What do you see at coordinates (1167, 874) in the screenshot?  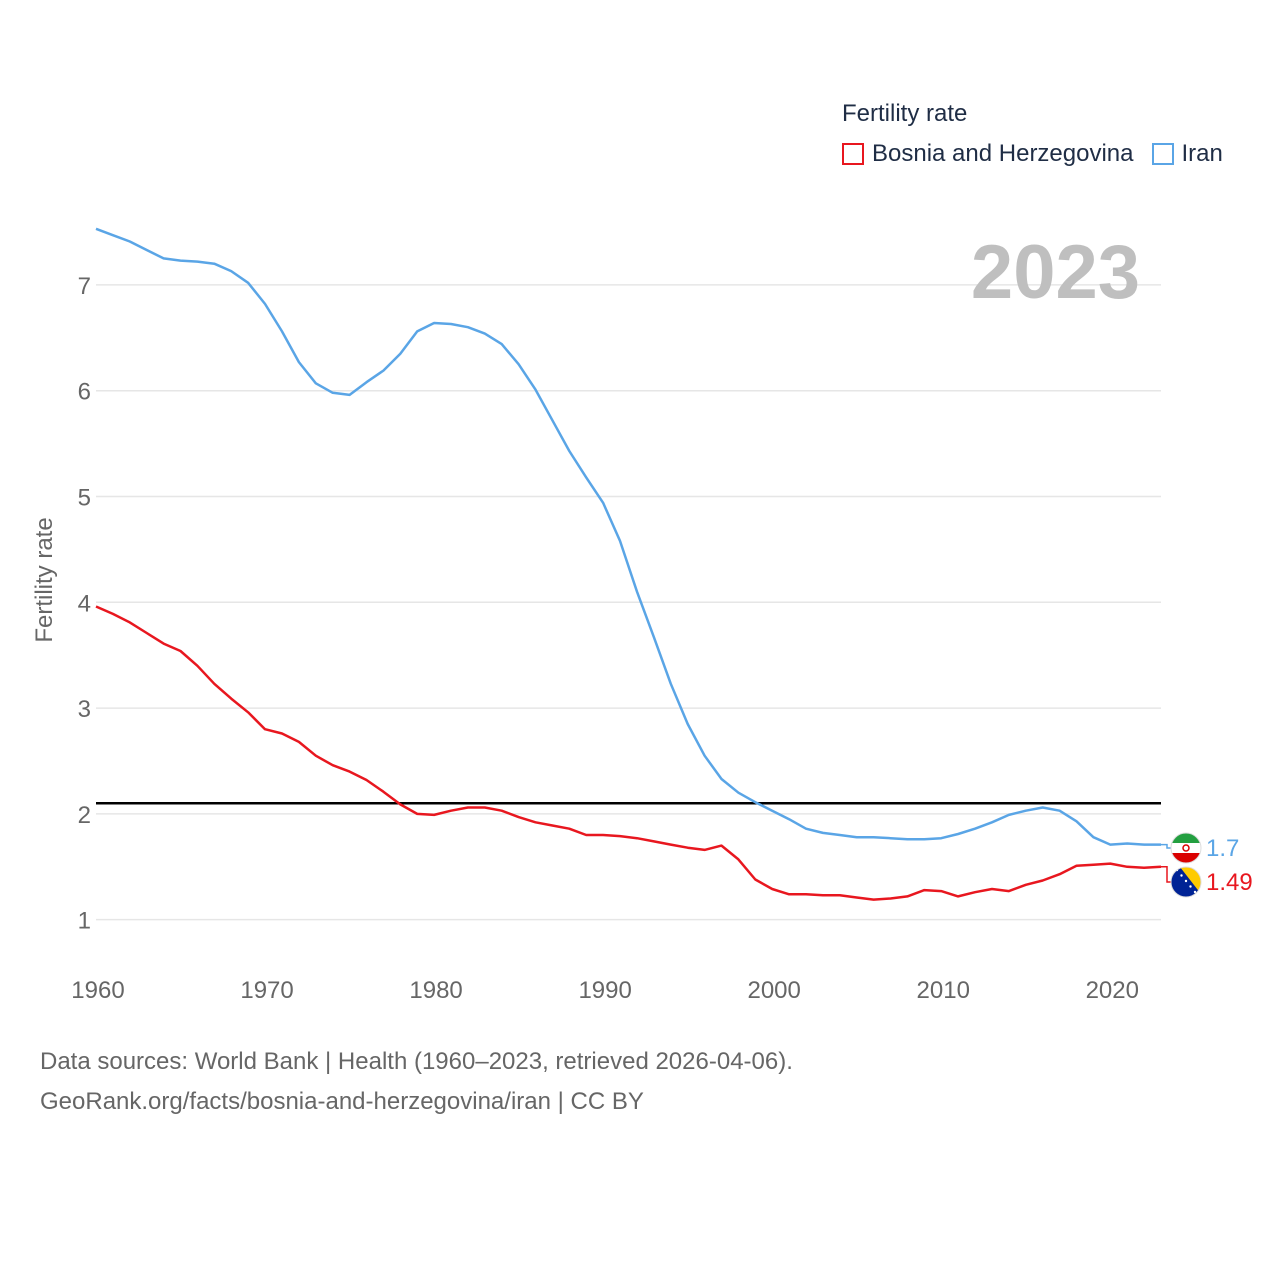 I see `end-connector-bosnia` at bounding box center [1167, 874].